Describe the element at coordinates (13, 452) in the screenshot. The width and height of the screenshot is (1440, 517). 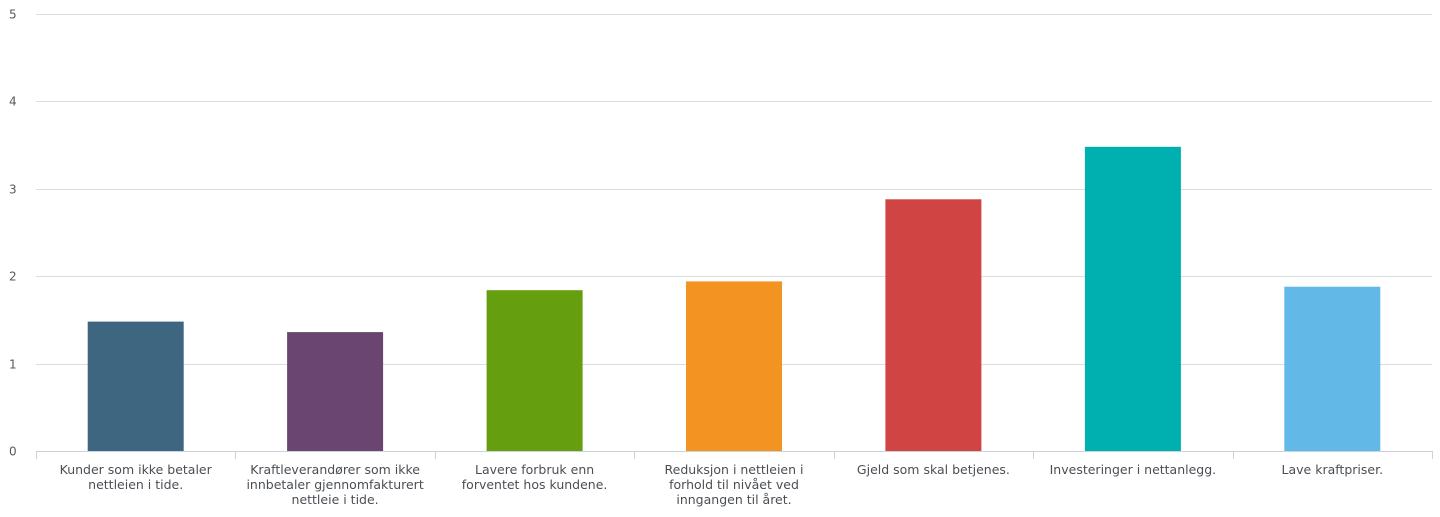
I see `ytick-label-0: 0` at that location.